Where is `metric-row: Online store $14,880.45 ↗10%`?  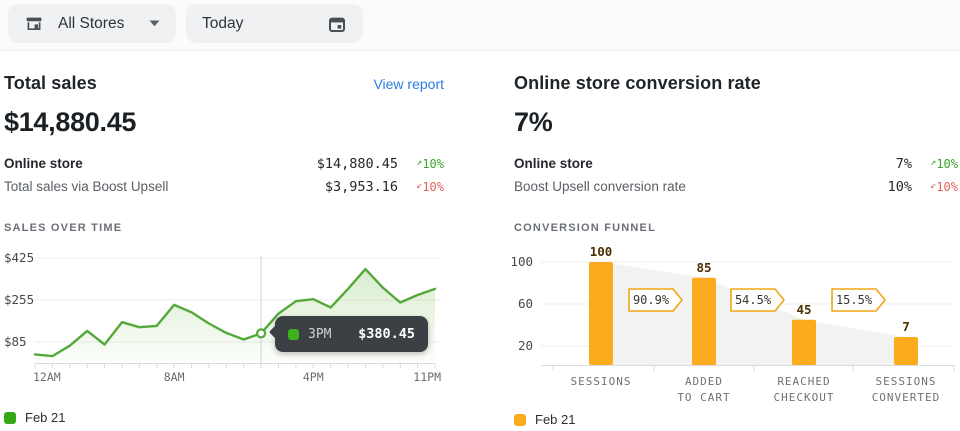 metric-row: Online store $14,880.45 ↗10% is located at coordinates (224, 163).